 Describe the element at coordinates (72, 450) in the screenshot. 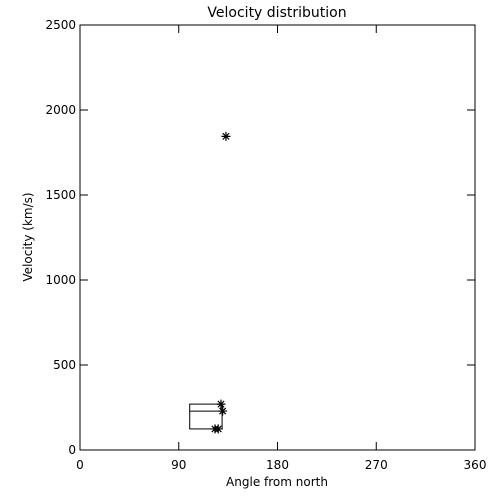

I see `y-tick-label: 0` at that location.